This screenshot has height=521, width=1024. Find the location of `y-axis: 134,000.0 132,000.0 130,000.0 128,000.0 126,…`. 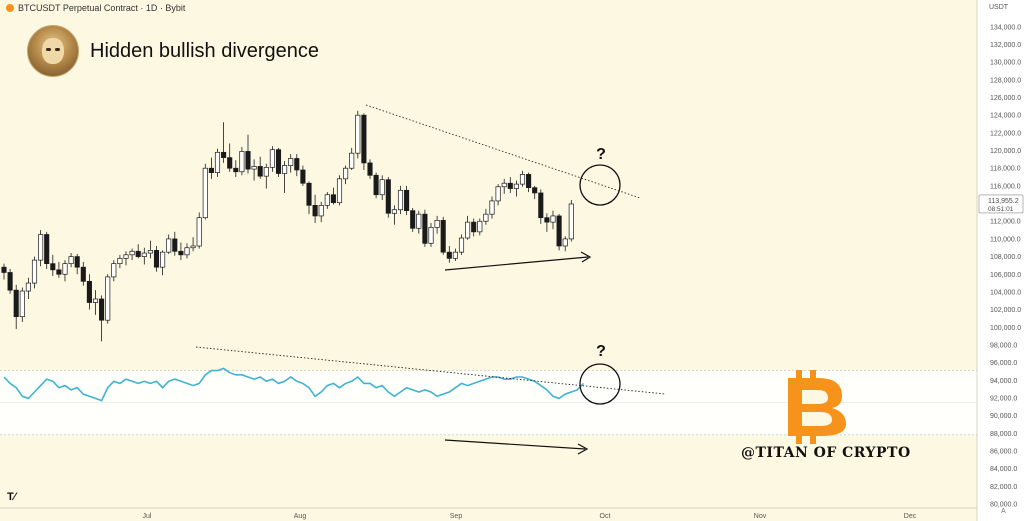

y-axis: 134,000.0 132,000.0 130,000.0 128,000.0 126,… is located at coordinates (1000, 260).